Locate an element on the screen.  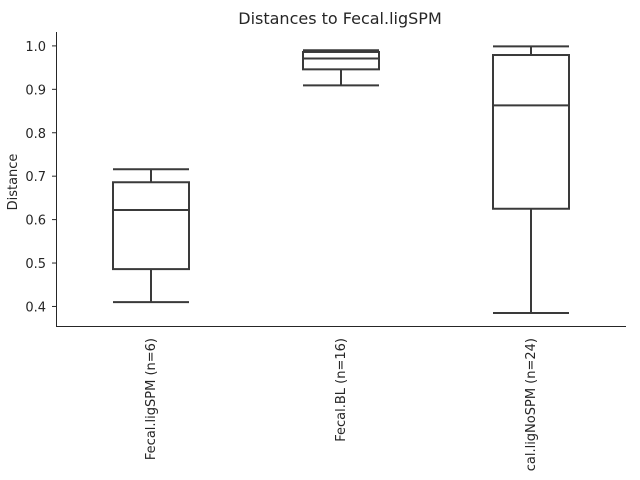
chart-title: Distances to Fecal.ligSPM is located at coordinates (340, 18).